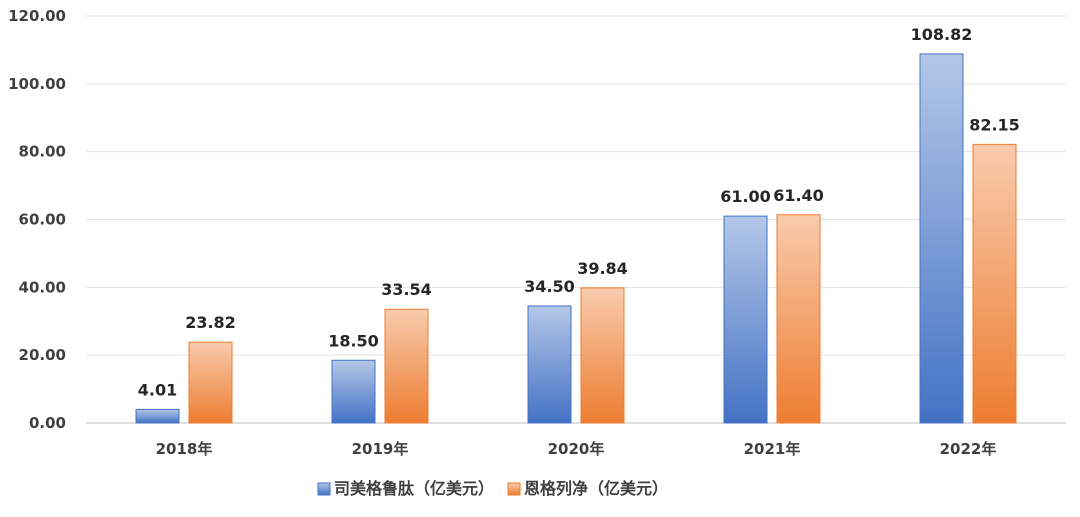 This screenshot has height=517, width=1080. I want to click on x-category-label: 2020年, so click(576, 449).